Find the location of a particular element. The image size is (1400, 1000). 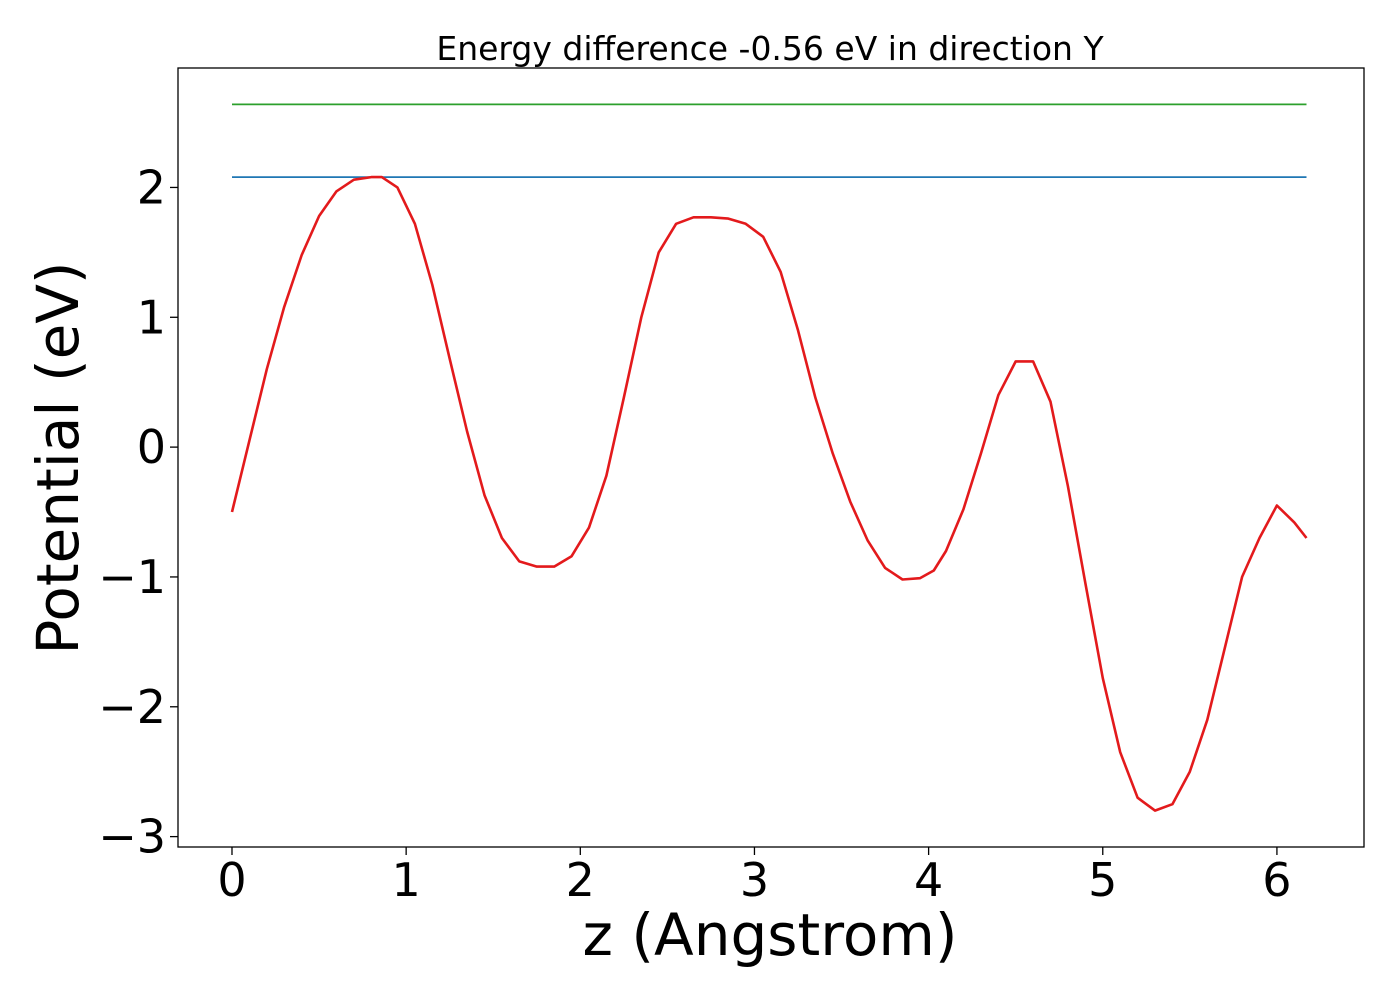

y-axis-label: Potential (eV) is located at coordinates (58, 457).